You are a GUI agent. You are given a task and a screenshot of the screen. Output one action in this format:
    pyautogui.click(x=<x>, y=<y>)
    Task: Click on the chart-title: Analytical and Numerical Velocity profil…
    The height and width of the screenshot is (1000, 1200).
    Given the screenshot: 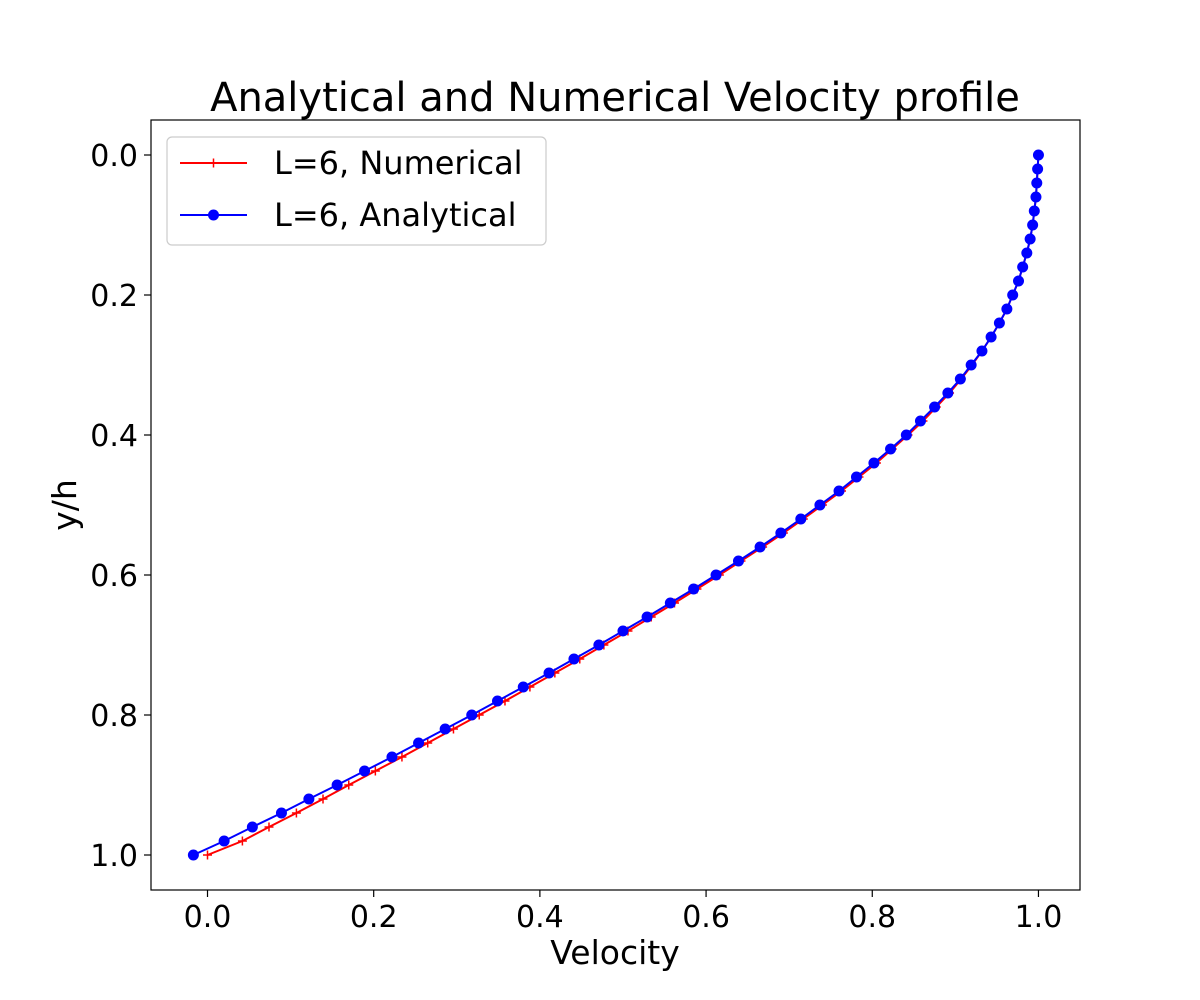 What is the action you would take?
    pyautogui.click(x=615, y=98)
    